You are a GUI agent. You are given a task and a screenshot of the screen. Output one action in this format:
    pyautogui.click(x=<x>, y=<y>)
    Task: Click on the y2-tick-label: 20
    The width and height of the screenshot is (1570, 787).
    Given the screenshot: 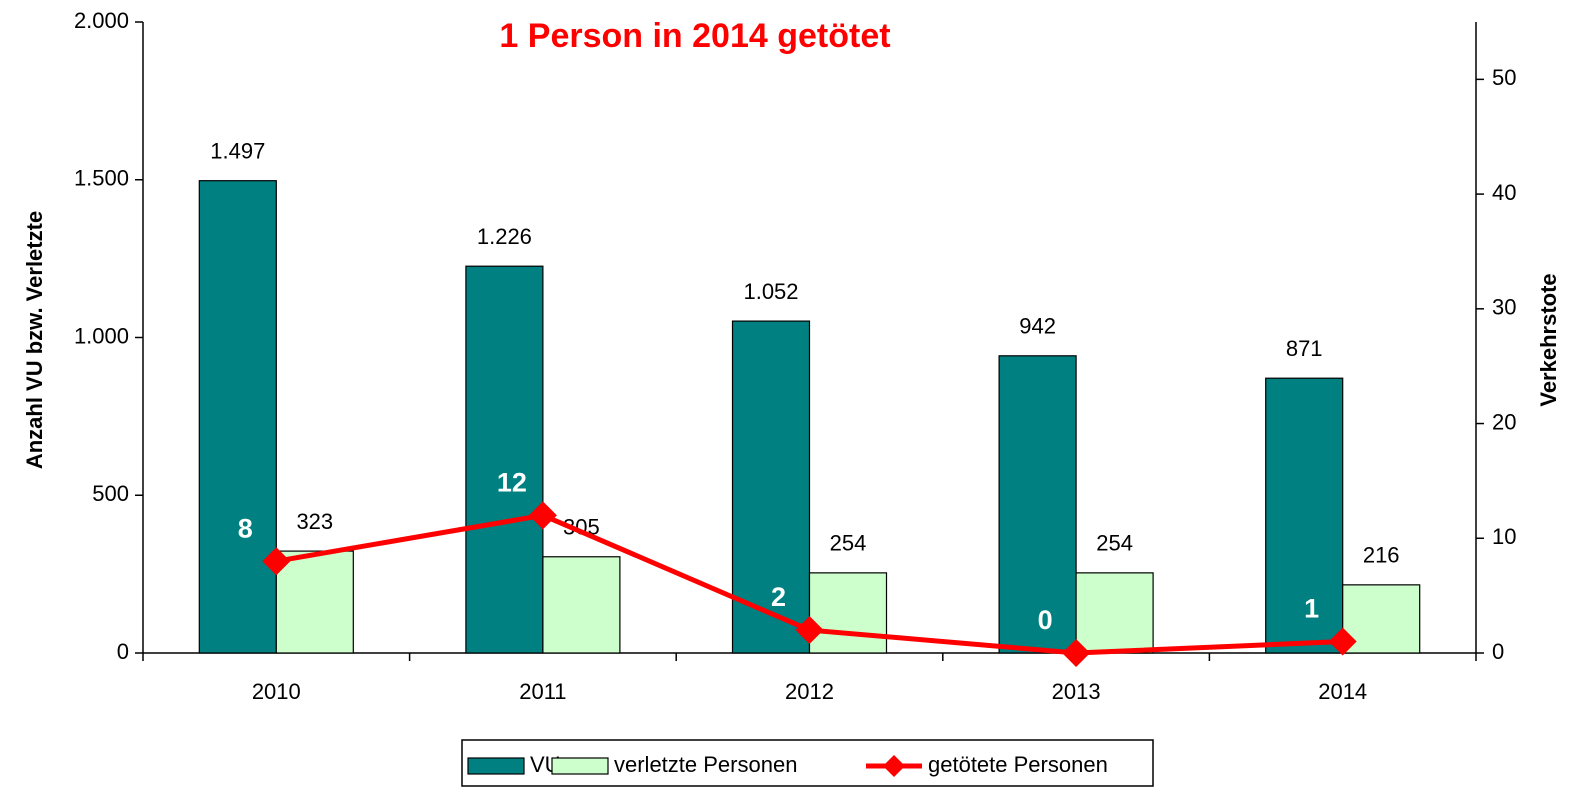 What is the action you would take?
    pyautogui.click(x=1504, y=421)
    